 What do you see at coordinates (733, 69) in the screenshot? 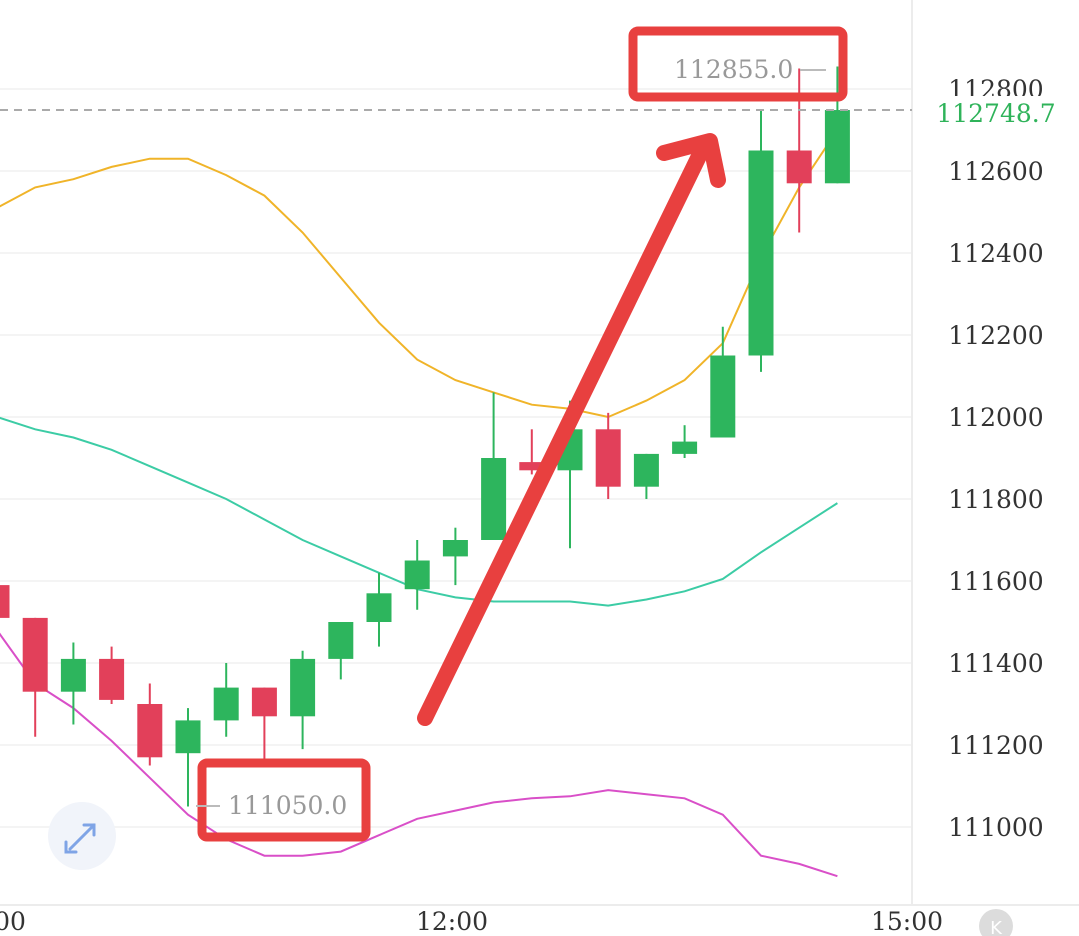
I see `high-price-label: 112855.0` at bounding box center [733, 69].